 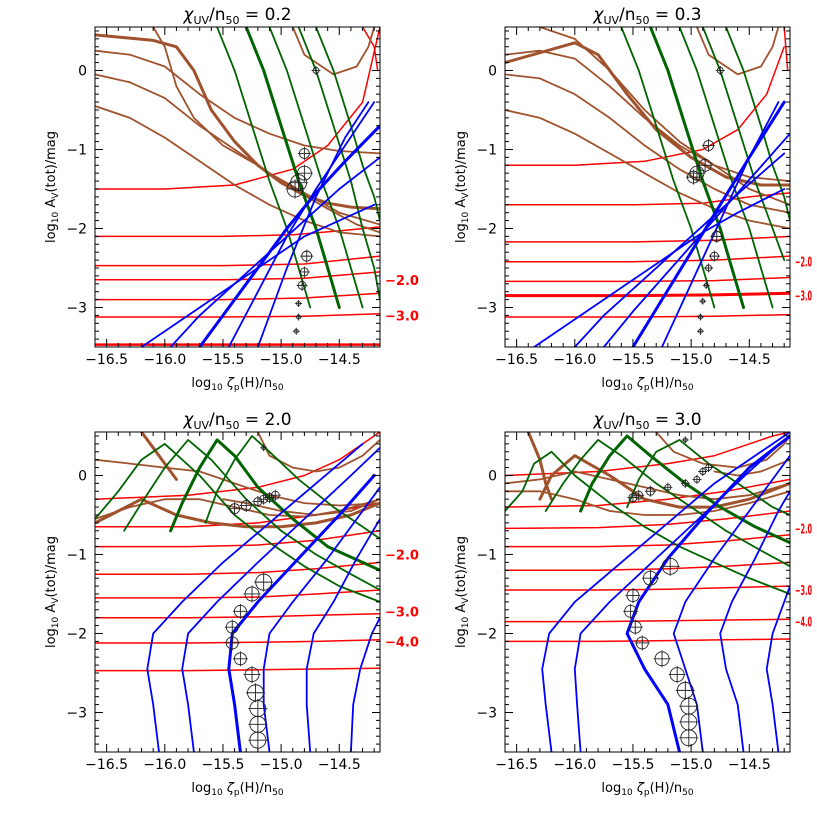 I want to click on x-tick-label: −15.0, so click(x=281, y=360).